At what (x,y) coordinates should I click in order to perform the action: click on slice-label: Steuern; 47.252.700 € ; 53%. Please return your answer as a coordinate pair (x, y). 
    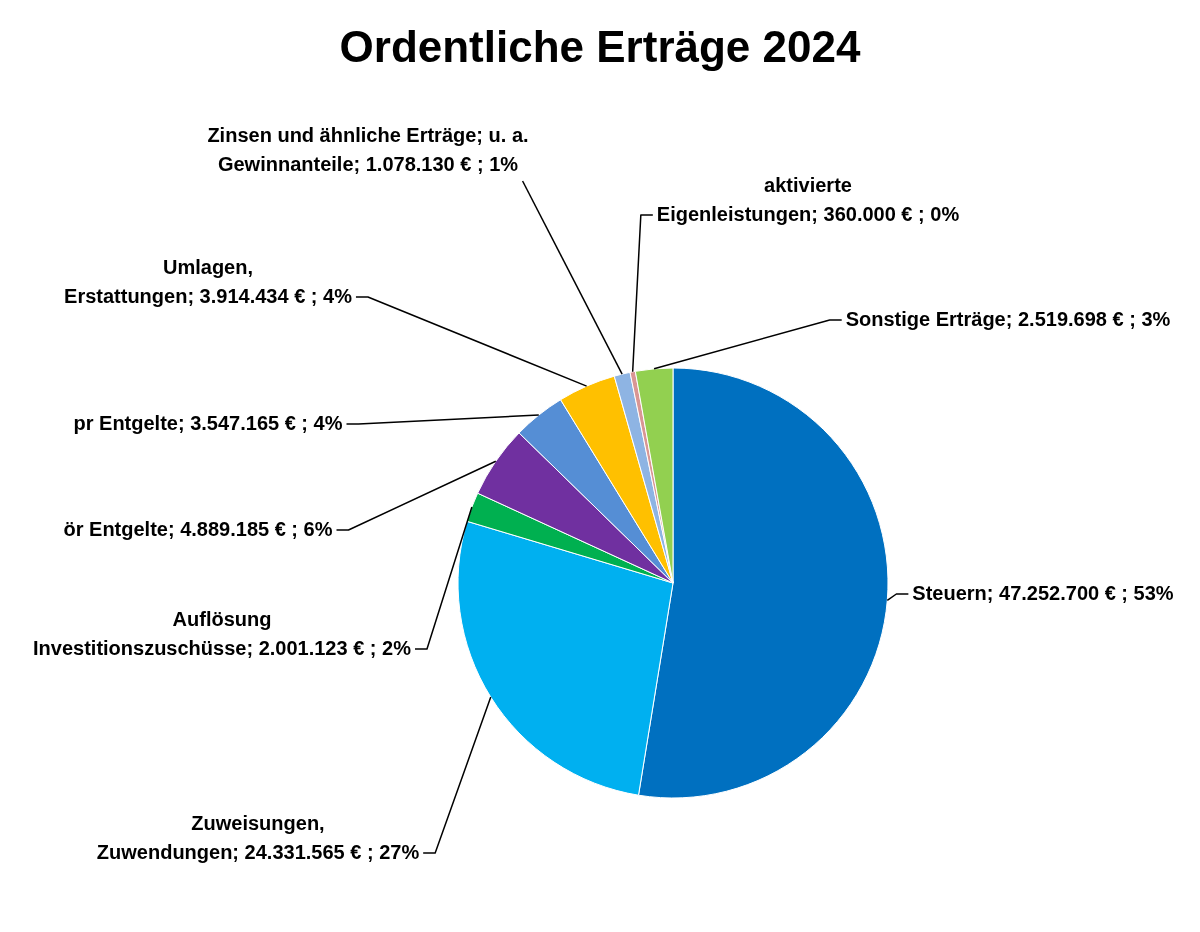
    Looking at the image, I should click on (1043, 593).